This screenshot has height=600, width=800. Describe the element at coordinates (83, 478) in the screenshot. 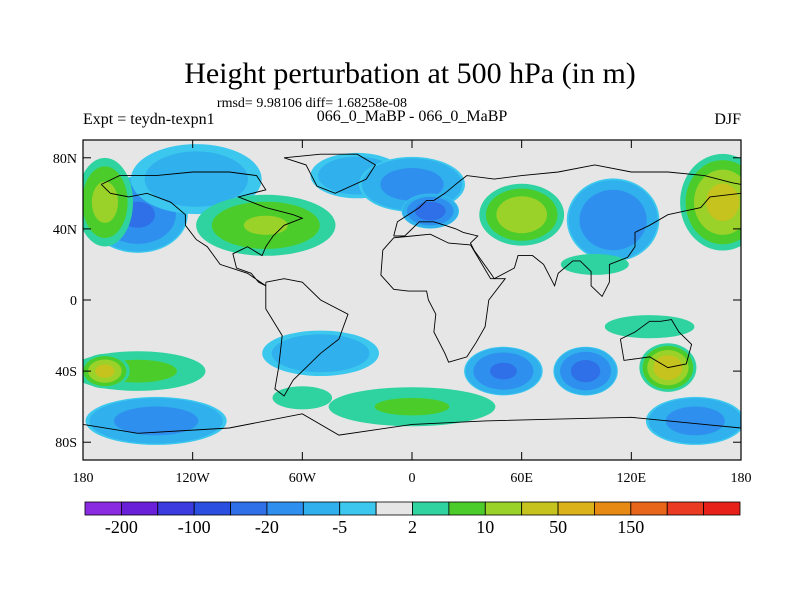

I see `x-tick-label-0: 180` at that location.